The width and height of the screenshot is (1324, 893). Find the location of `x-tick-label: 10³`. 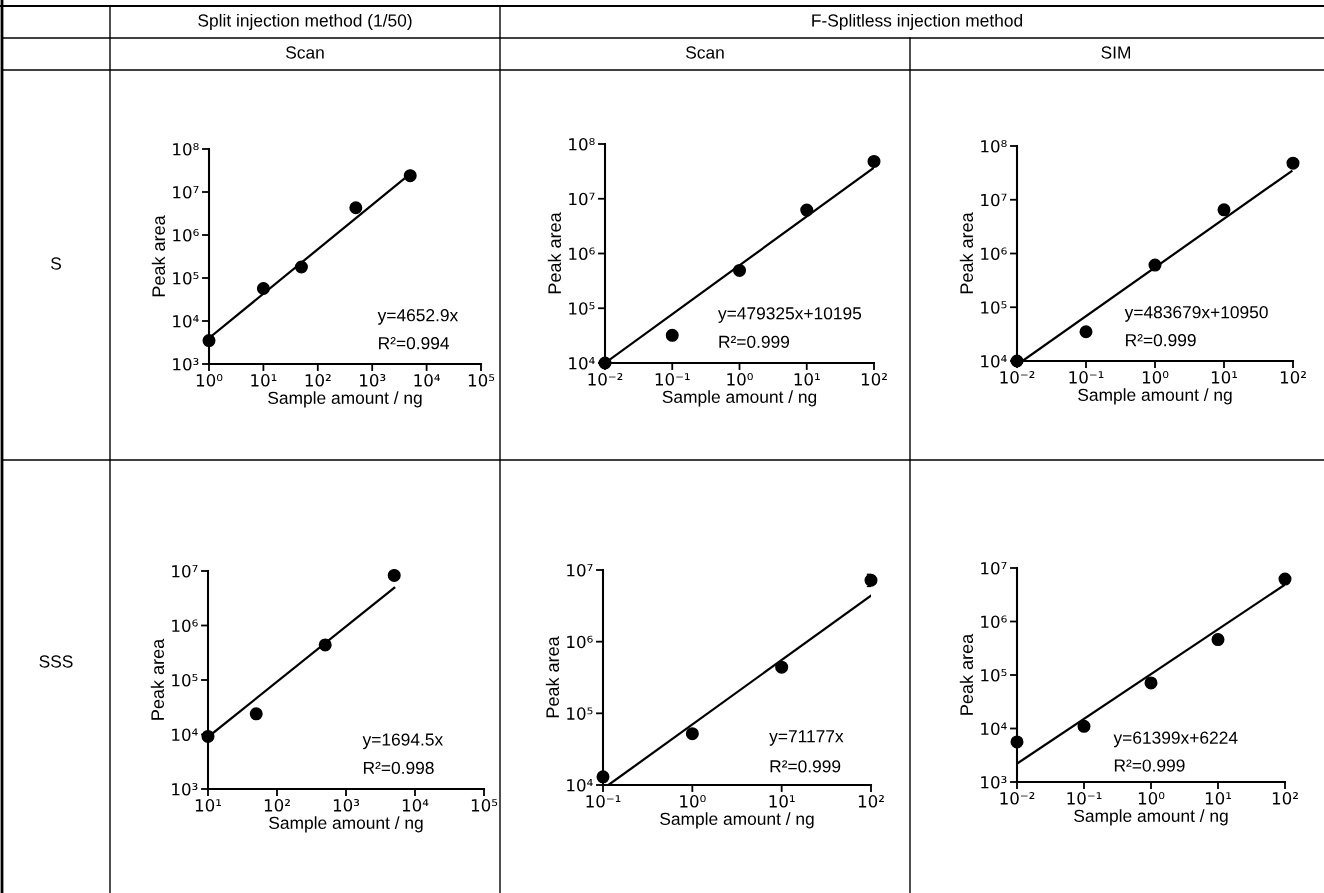

x-tick-label: 10³ is located at coordinates (346, 805).